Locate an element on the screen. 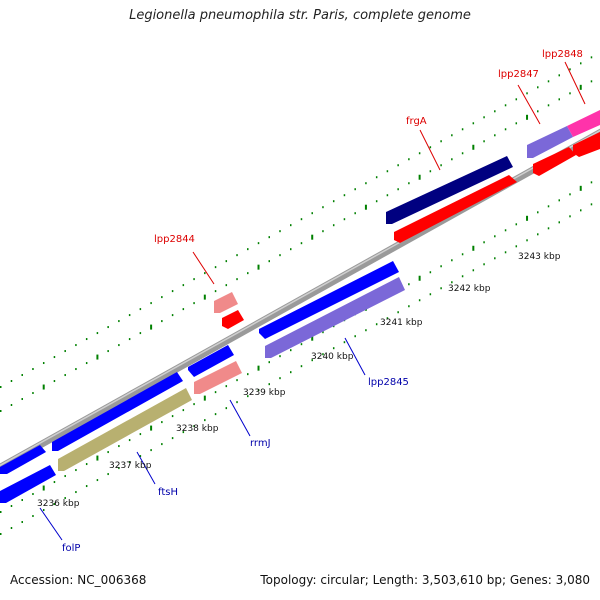 Image resolution: width=600 pixels, height=600 pixels. scale-label: 3237 kbp is located at coordinates (130, 466).